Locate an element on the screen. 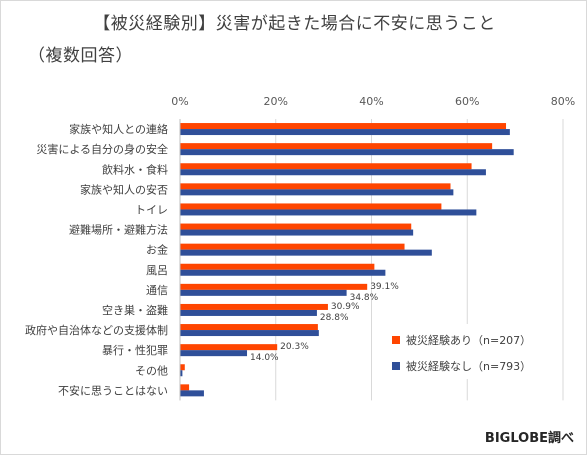  x-tick-label: 0% is located at coordinates (179, 101).